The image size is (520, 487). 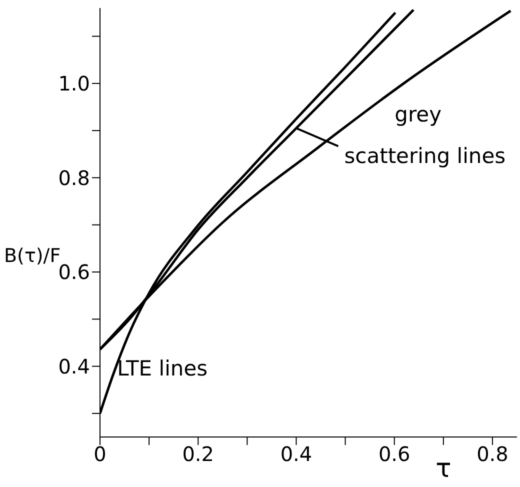 What do you see at coordinates (74, 178) in the screenshot?
I see `y-tick-label: 0.8` at bounding box center [74, 178].